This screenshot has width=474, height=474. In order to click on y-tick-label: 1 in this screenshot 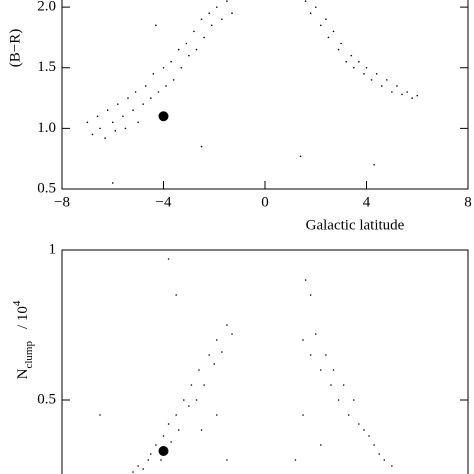, I will do `click(53, 249)`.